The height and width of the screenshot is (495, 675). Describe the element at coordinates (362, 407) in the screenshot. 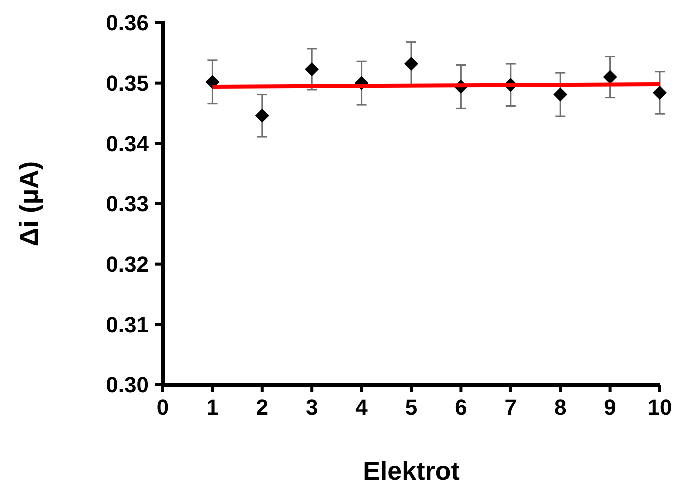

I see `x-tick-label: 4` at that location.